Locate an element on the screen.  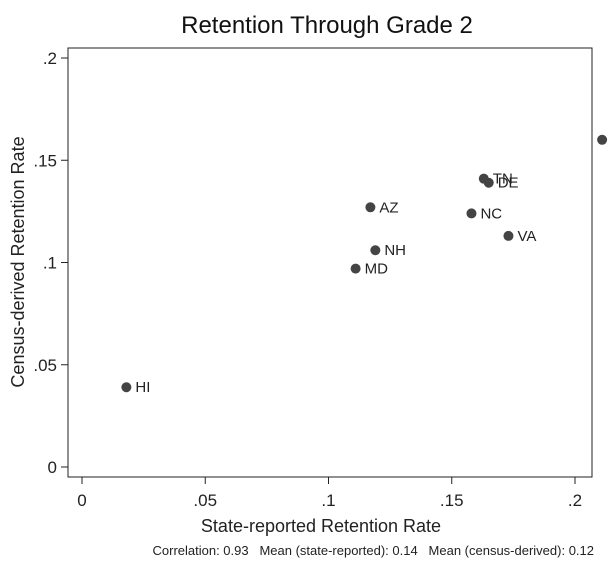
y-tick-label: .2 is located at coordinates (50, 58).